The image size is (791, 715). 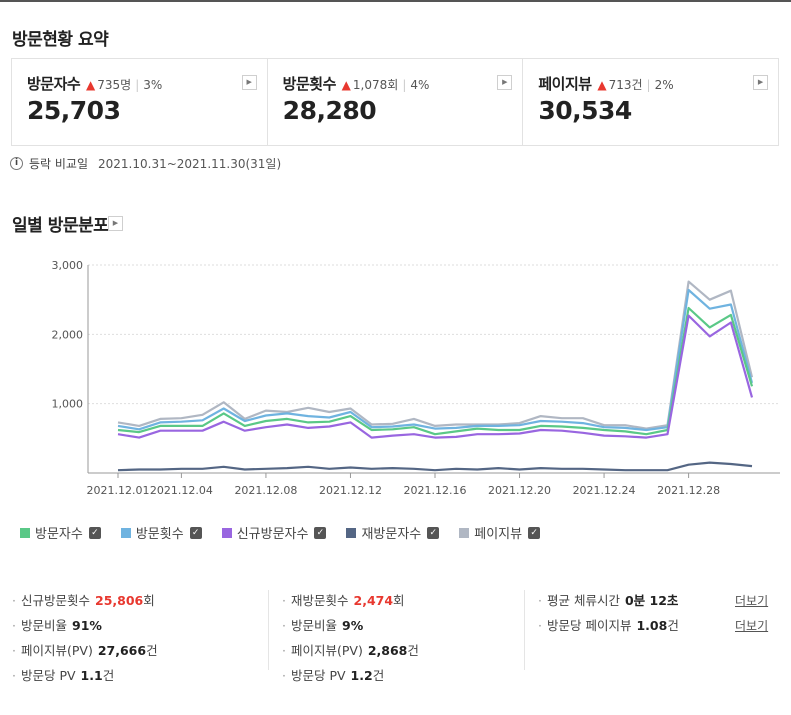 I want to click on daily-title: 일별 방문분포, so click(x=60, y=226).